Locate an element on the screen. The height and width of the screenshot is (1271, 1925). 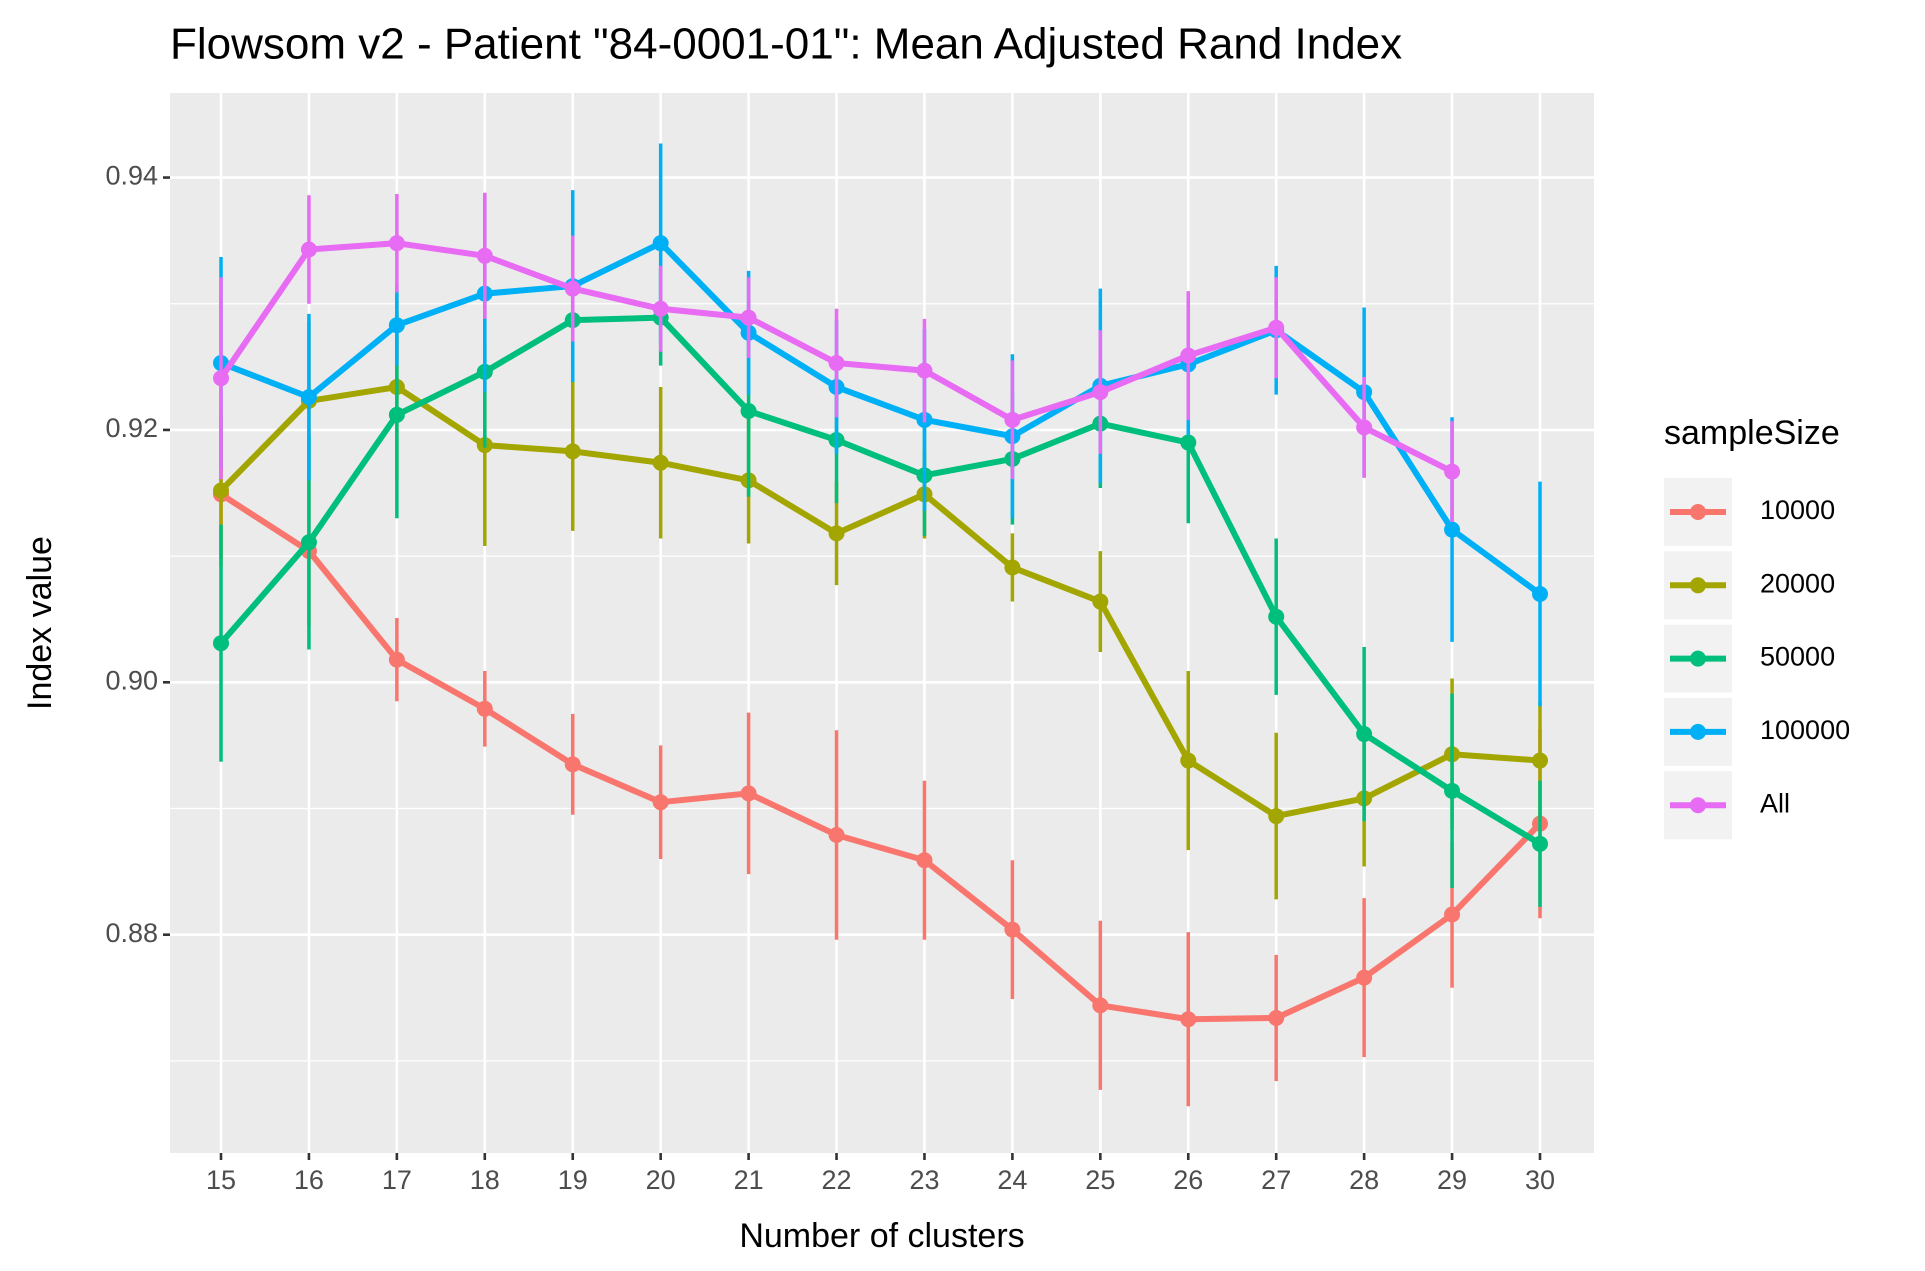
x-tick-label: 29 is located at coordinates (1452, 1180).